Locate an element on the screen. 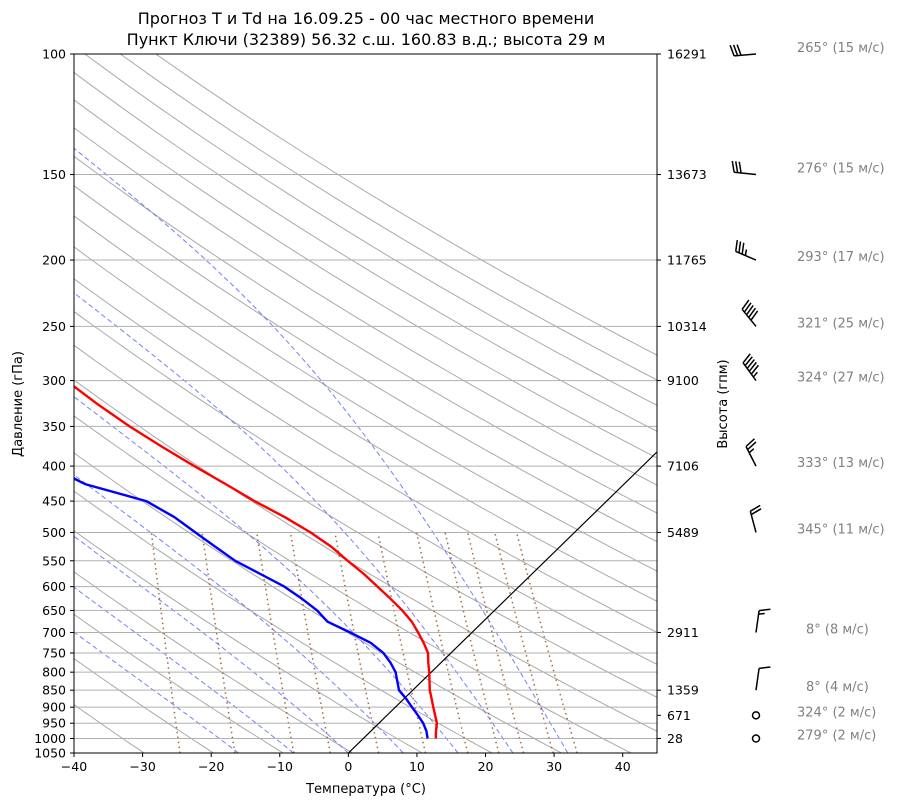 The height and width of the screenshot is (806, 900). x-tick-label: −10 is located at coordinates (280, 766).